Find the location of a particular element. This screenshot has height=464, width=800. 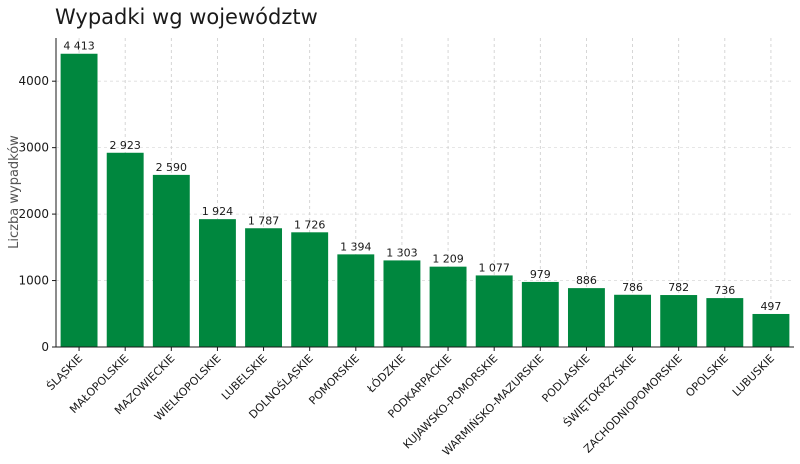

data-label: 1 924 is located at coordinates (218, 211).